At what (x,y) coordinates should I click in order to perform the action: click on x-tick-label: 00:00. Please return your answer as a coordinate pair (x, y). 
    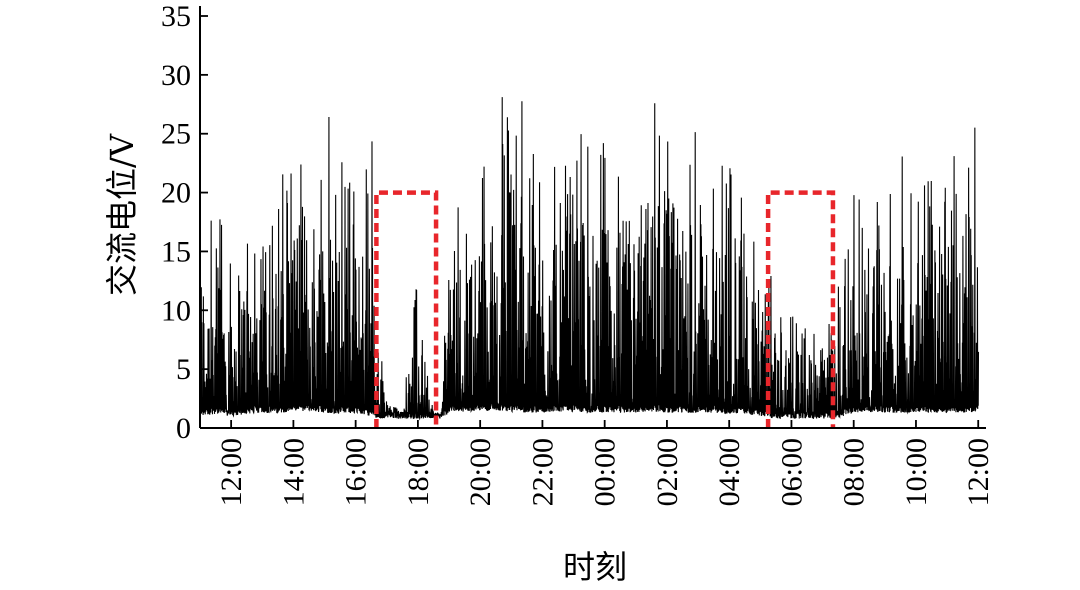
    Looking at the image, I should click on (605, 472).